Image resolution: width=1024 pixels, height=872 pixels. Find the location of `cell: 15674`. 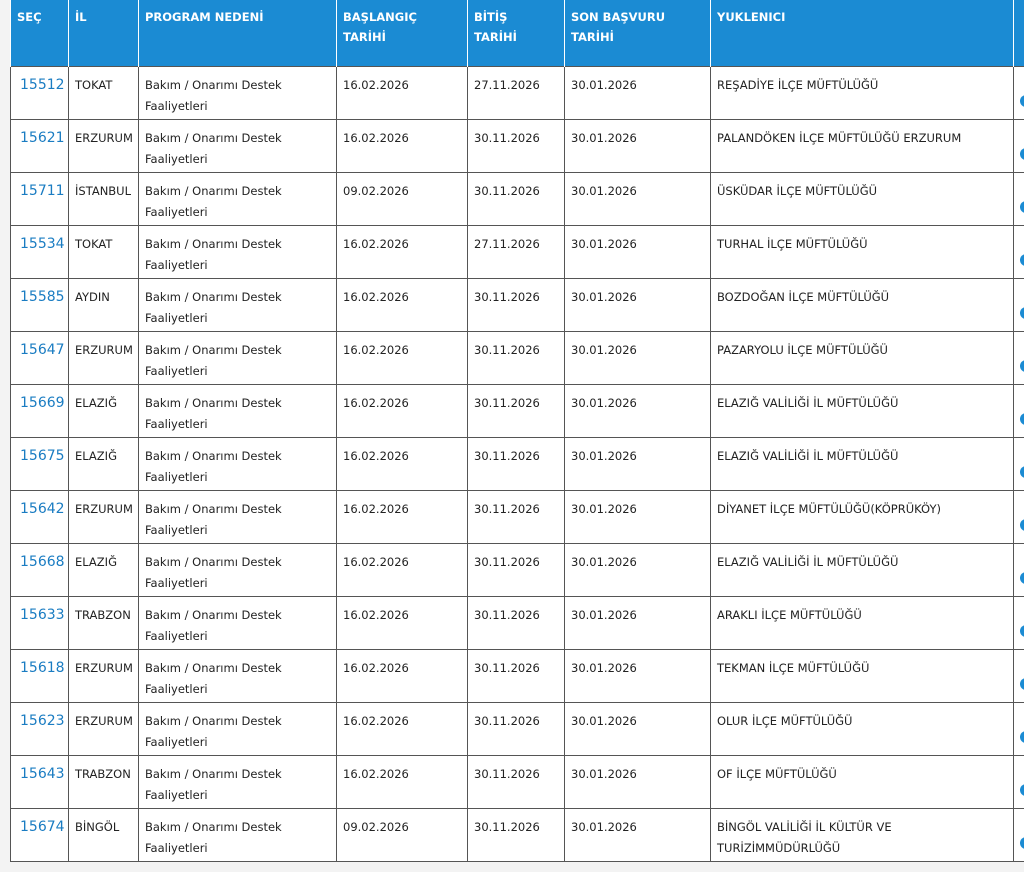

cell: 15674 is located at coordinates (39, 835).